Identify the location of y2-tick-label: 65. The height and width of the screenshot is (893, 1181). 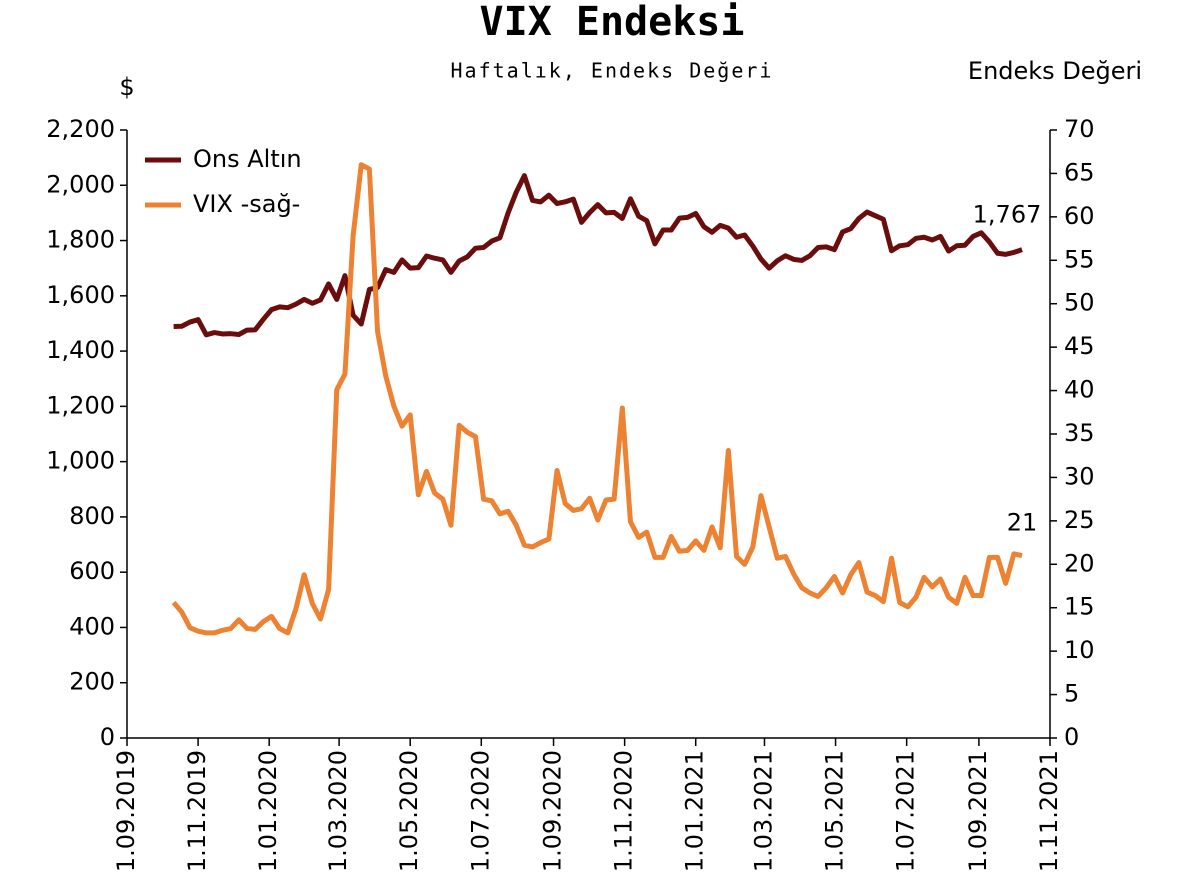
(1079, 172).